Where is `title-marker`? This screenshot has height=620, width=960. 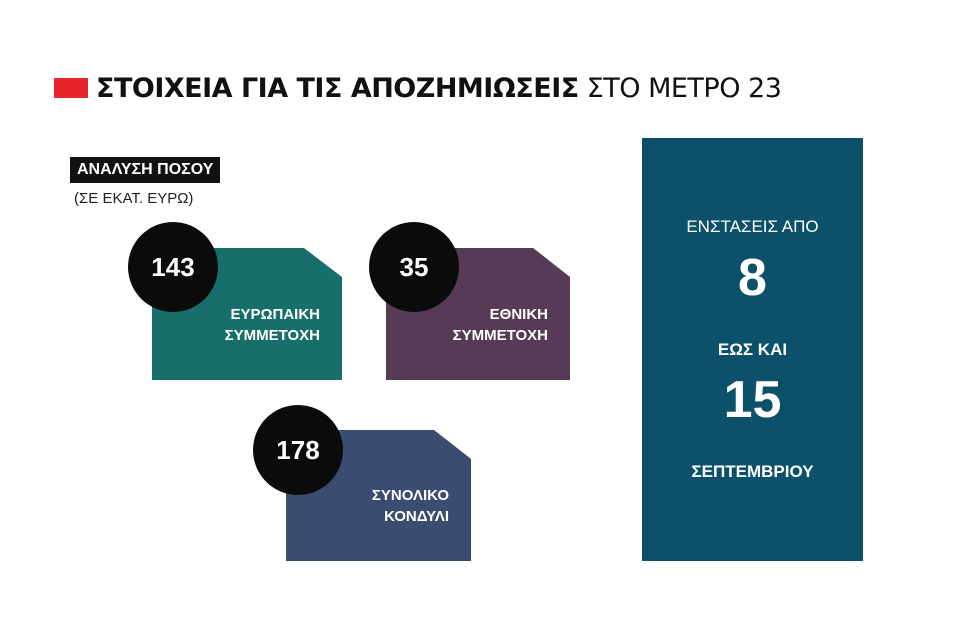
title-marker is located at coordinates (71, 88).